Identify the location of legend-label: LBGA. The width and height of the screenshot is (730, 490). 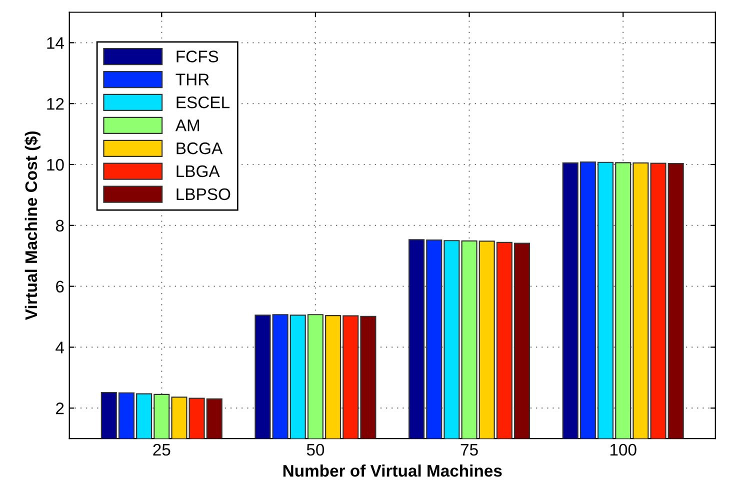
(198, 171).